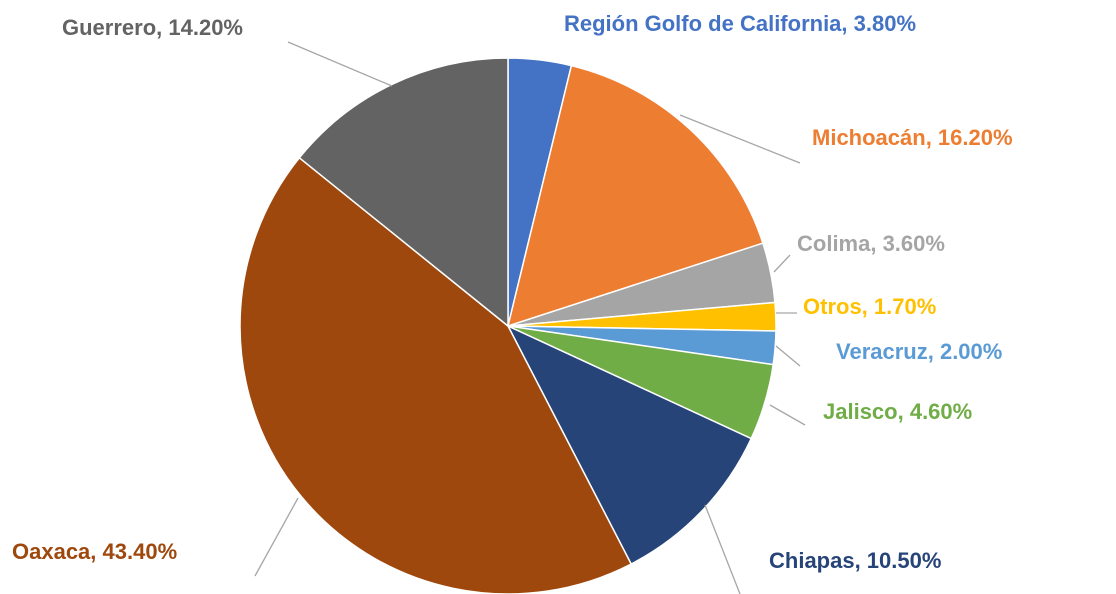  I want to click on data-label: Otros, 1.70%, so click(870, 306).